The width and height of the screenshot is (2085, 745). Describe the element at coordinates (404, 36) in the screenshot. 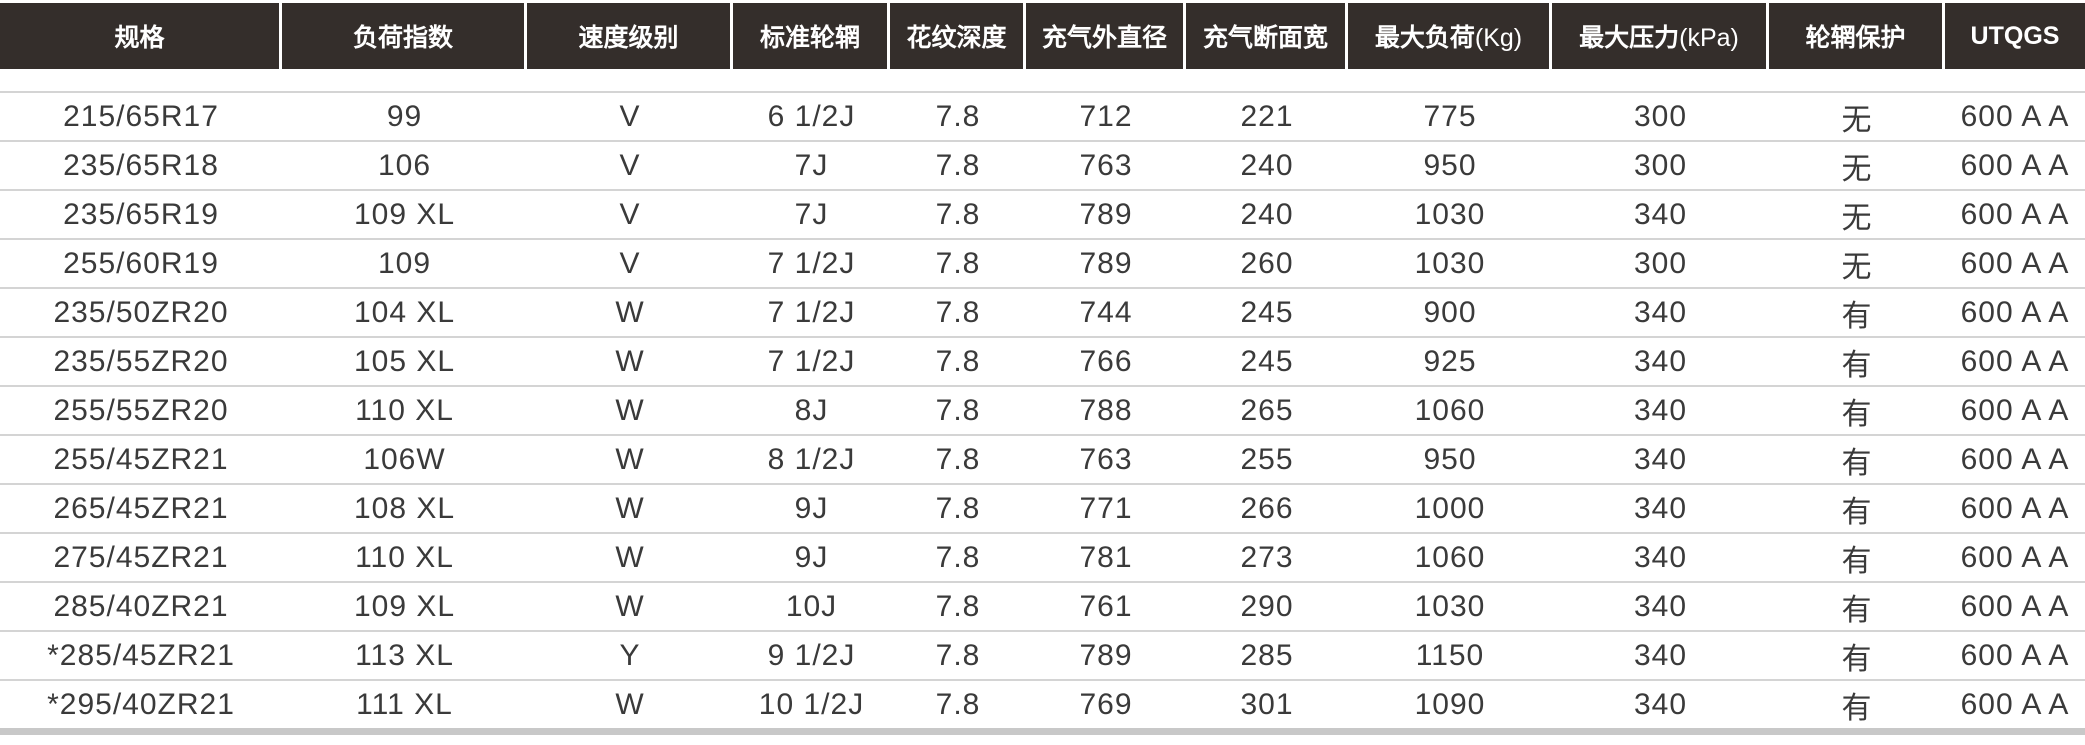

I see `column-header: 负荷指数` at that location.